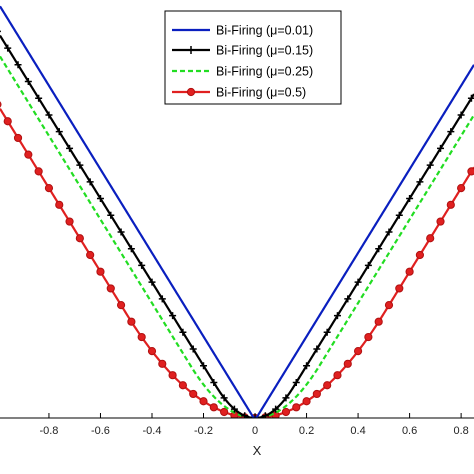  Describe the element at coordinates (261, 93) in the screenshot. I see `legend-label-3: Bi-Firing (μ=0.5)` at that location.